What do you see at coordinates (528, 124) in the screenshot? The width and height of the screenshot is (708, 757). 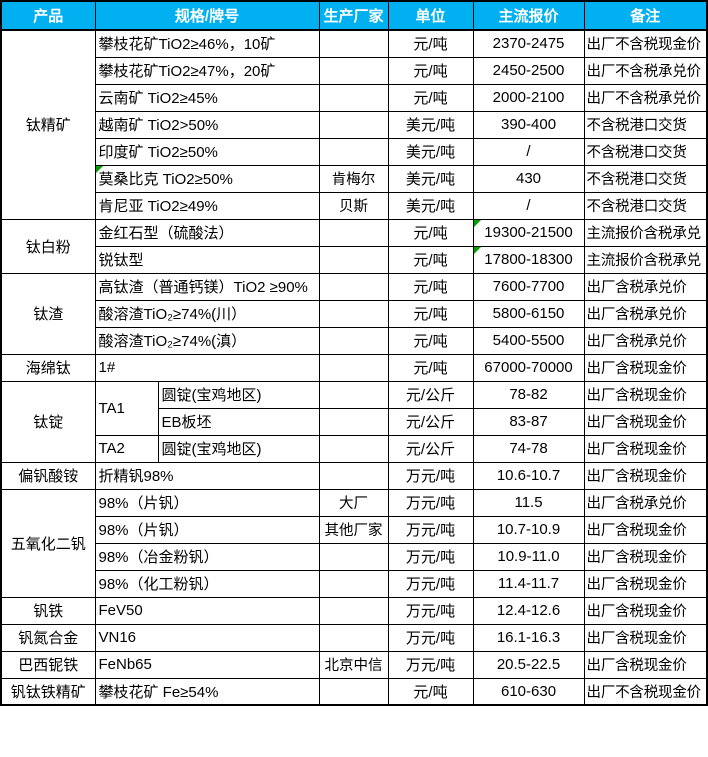 I see `cell-price: 390-400` at bounding box center [528, 124].